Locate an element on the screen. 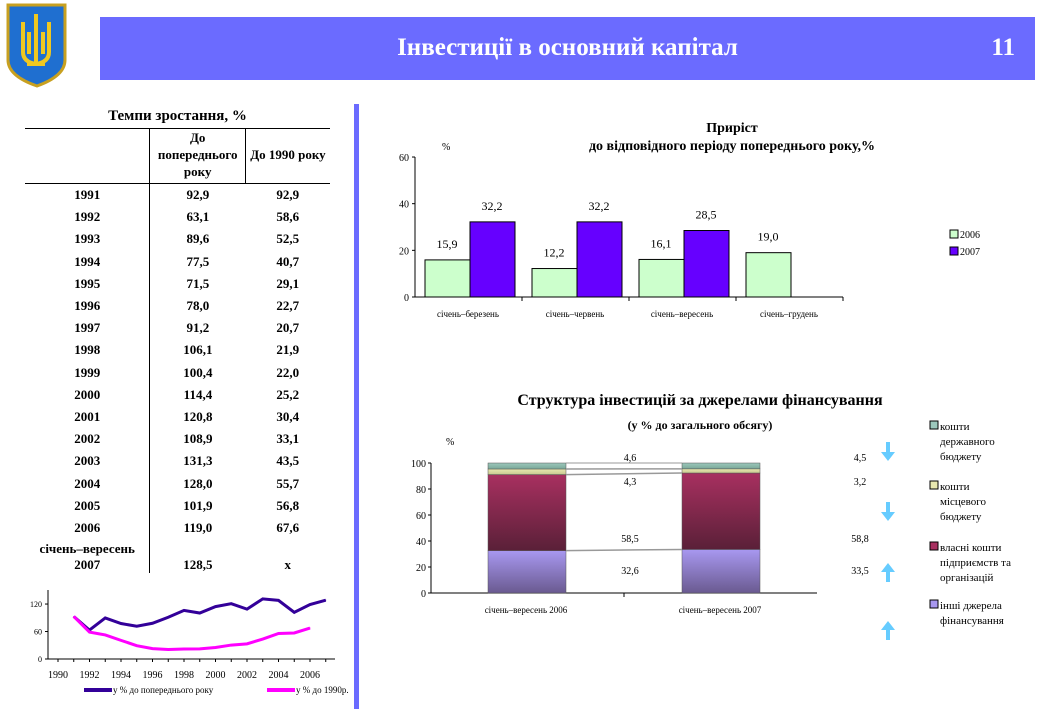 The height and width of the screenshot is (709, 1041). row-year: 1996 is located at coordinates (87, 306).